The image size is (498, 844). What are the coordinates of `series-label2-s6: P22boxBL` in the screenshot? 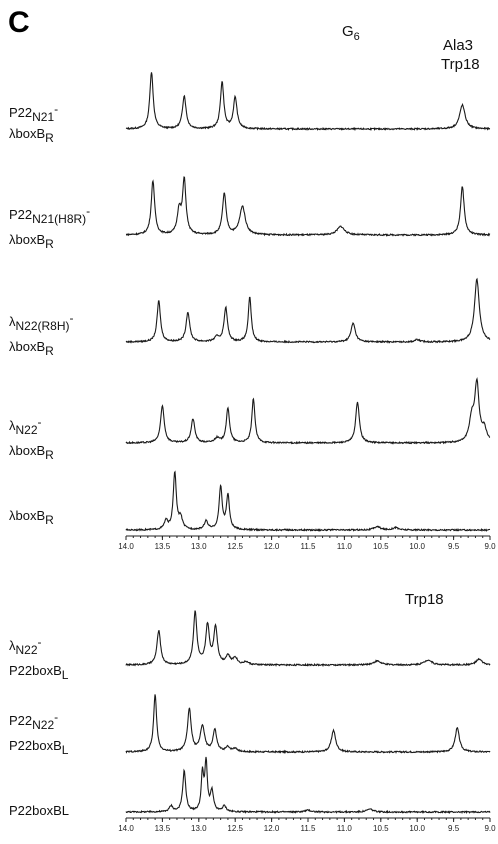 It's located at (39, 672).